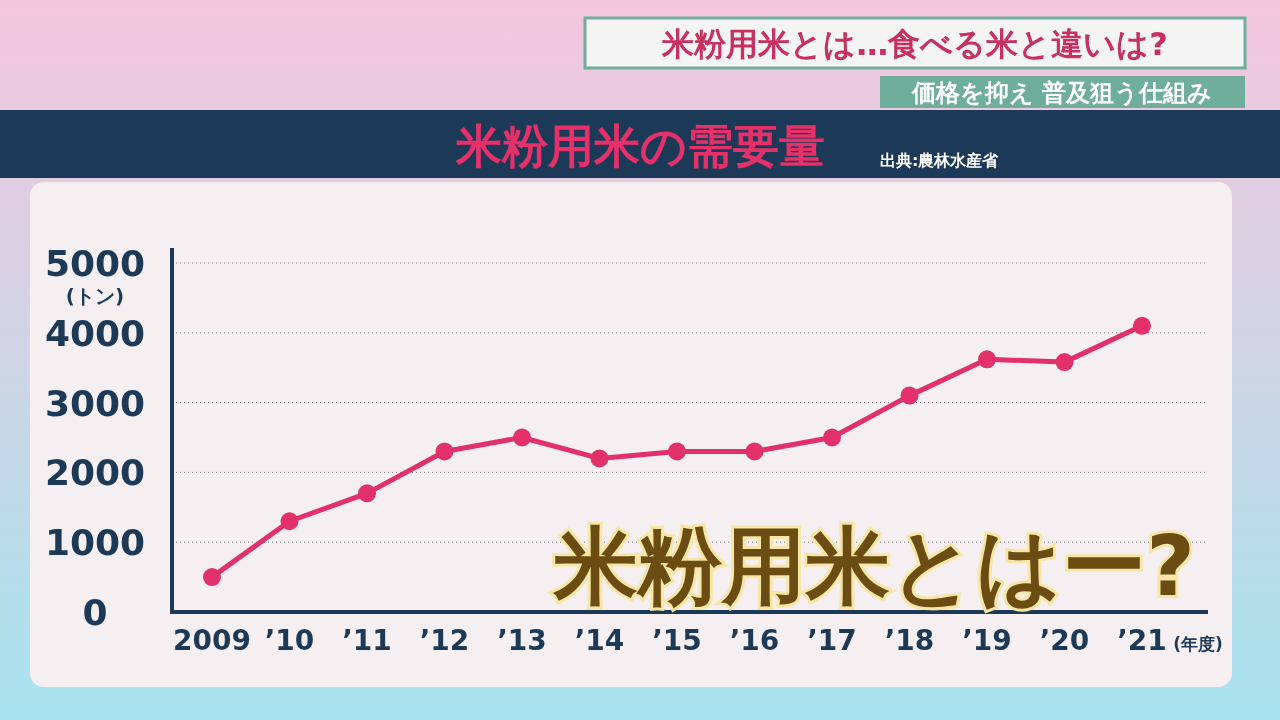  I want to click on y-tick-label: 0, so click(95, 612).